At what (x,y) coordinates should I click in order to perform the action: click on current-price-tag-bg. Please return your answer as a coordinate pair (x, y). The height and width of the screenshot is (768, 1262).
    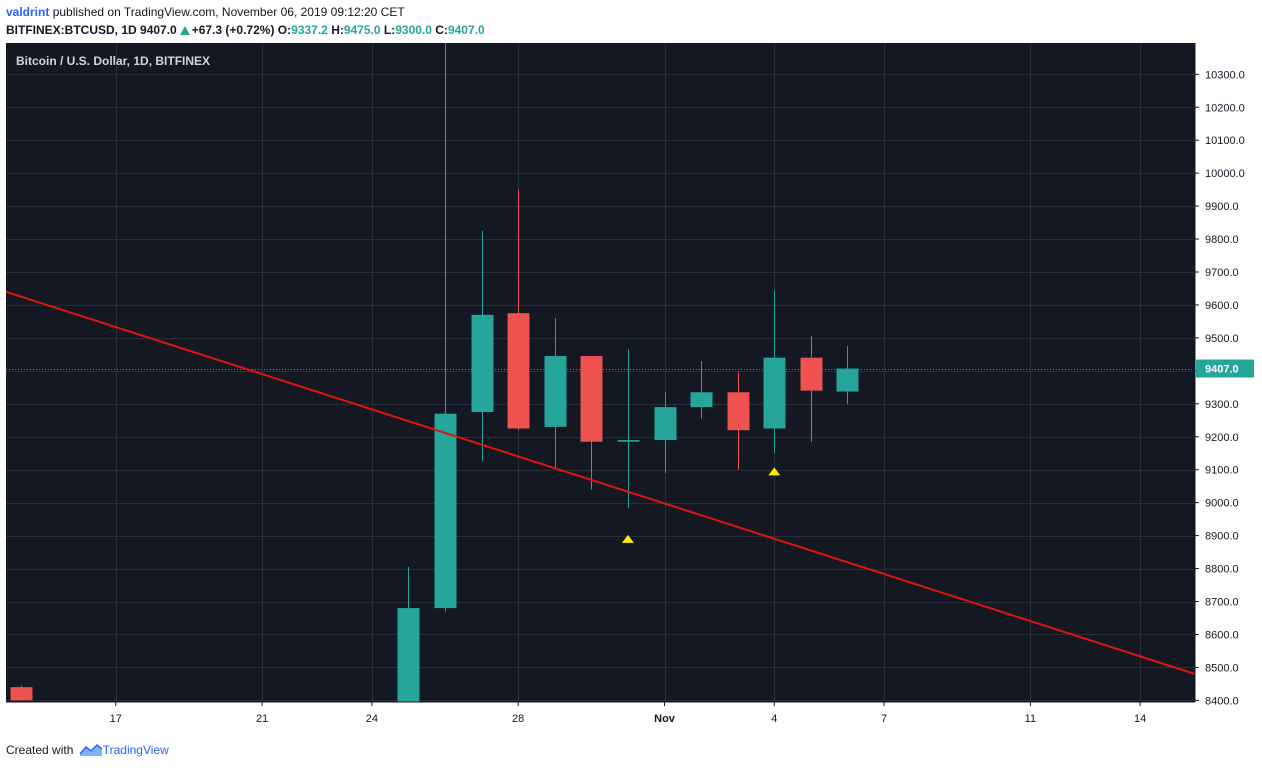
    Looking at the image, I should click on (1225, 368).